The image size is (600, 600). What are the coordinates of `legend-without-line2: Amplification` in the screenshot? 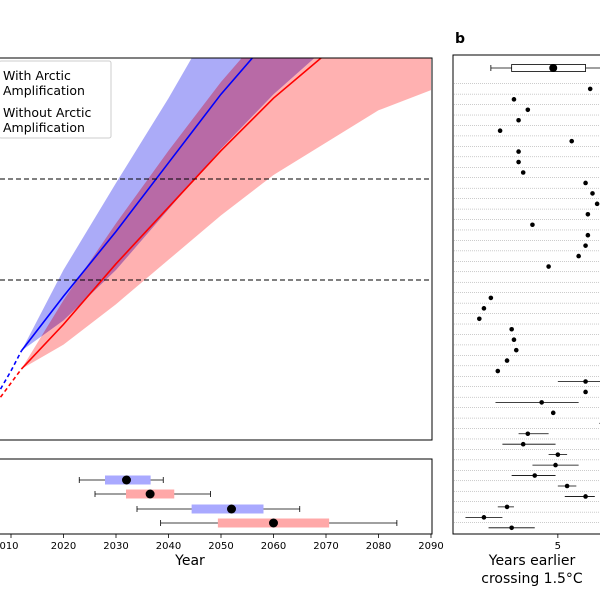 It's located at (44, 127).